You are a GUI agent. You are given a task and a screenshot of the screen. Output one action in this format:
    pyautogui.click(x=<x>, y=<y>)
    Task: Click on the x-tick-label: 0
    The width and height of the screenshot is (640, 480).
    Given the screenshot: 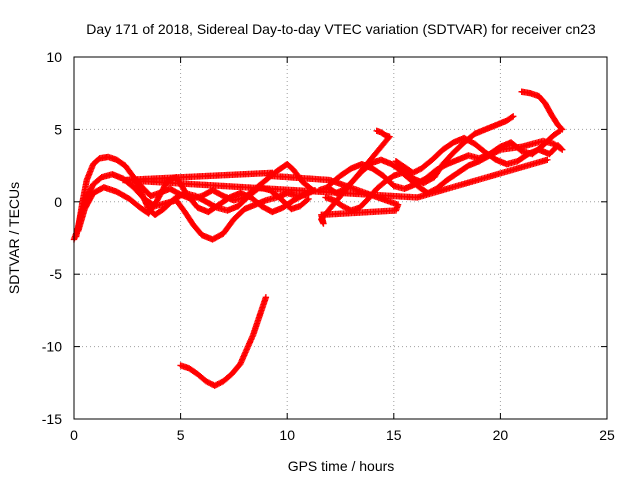 What is the action you would take?
    pyautogui.click(x=74, y=435)
    